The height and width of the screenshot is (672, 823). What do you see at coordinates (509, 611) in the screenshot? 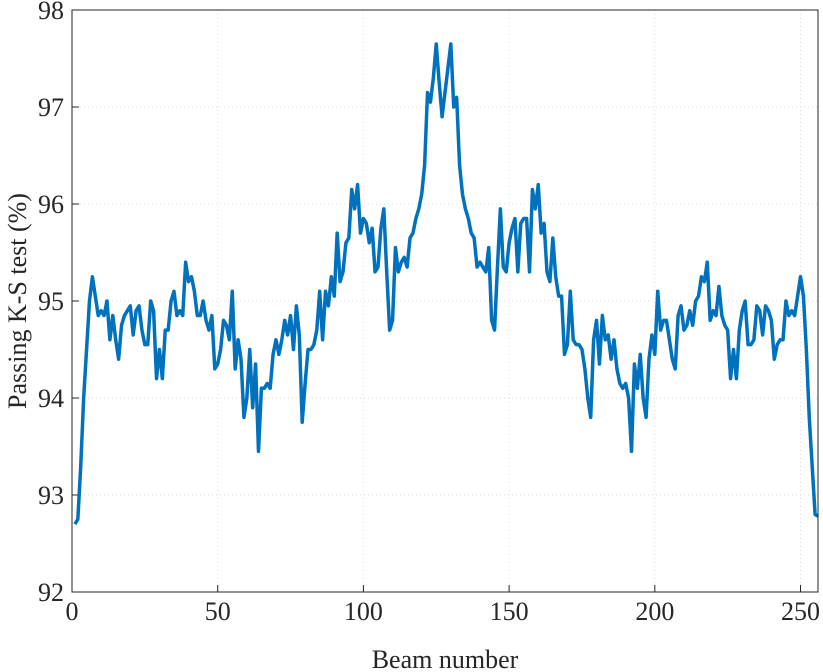
I see `x-tick-label: 150` at bounding box center [509, 611].